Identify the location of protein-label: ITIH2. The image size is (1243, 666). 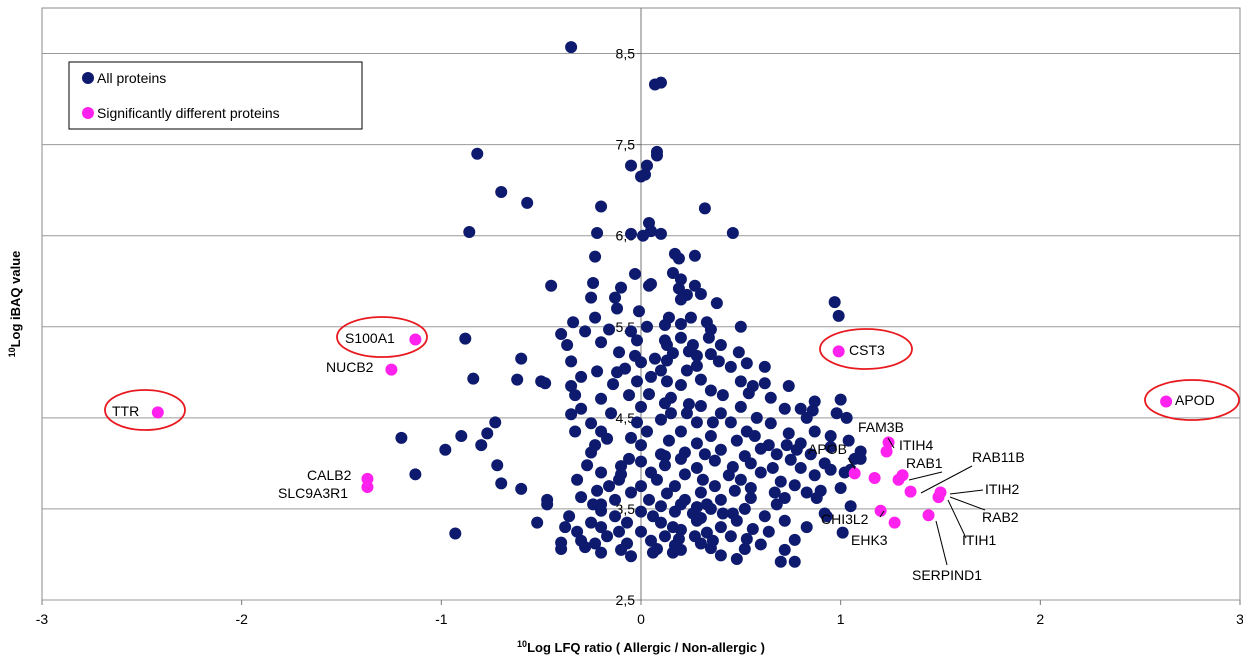
(1002, 489).